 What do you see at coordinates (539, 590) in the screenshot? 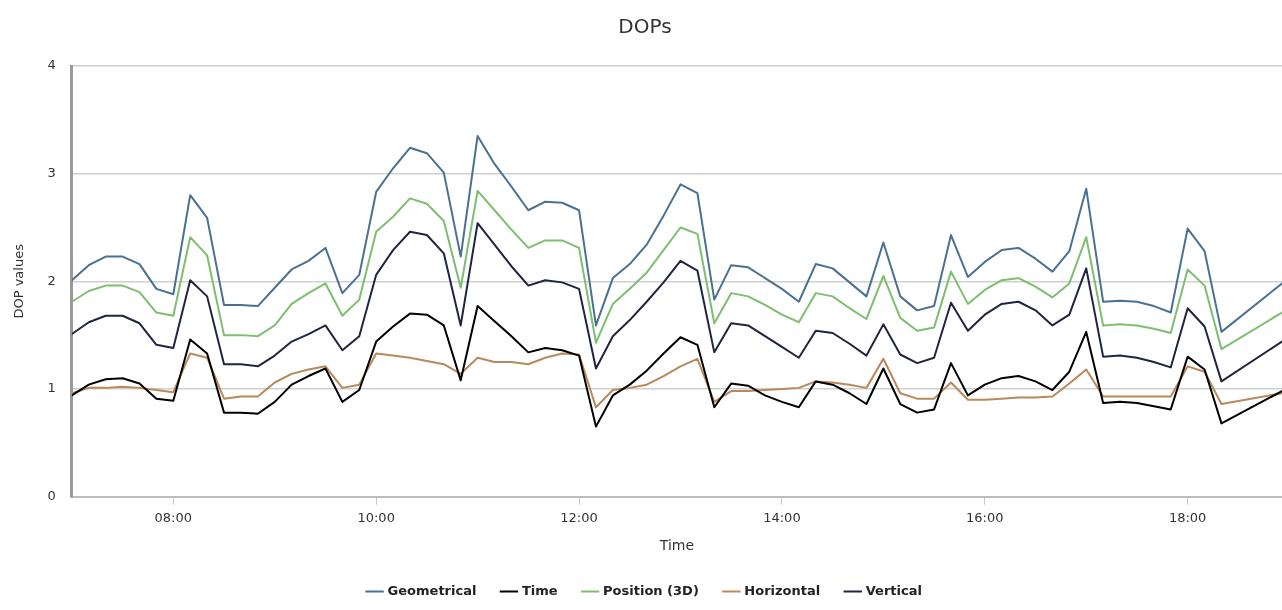
I see `legend-label: Time` at bounding box center [539, 590].